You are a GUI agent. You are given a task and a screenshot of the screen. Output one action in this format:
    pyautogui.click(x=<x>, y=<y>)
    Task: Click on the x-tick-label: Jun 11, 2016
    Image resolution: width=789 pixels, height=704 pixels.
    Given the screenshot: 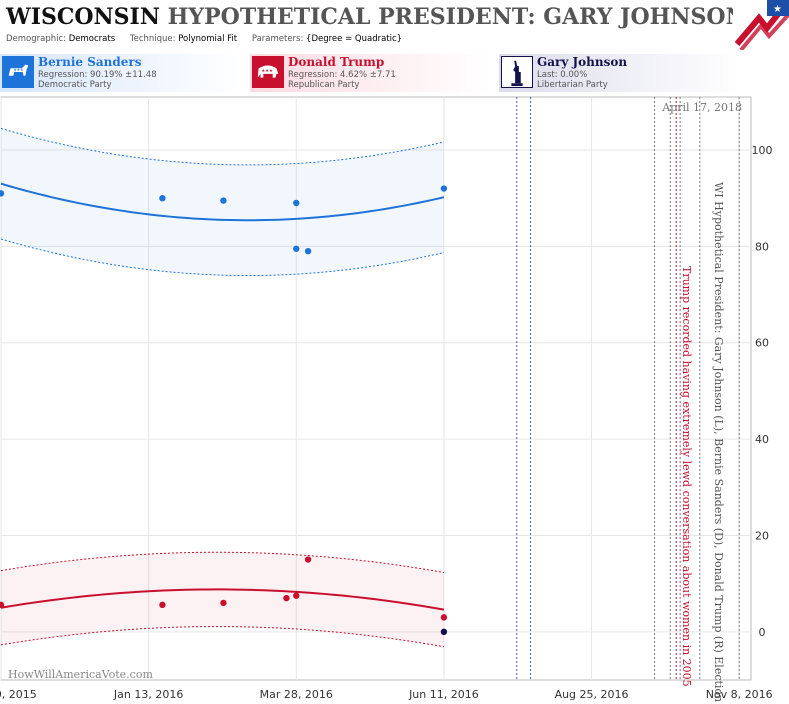 What is the action you would take?
    pyautogui.click(x=443, y=694)
    